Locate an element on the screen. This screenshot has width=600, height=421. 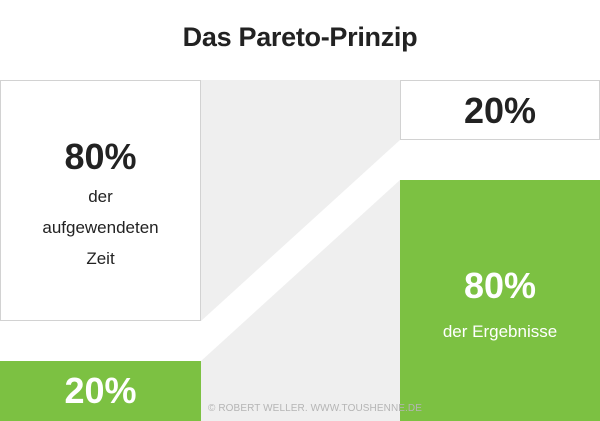
results-20-percent: 20% is located at coordinates (500, 110).